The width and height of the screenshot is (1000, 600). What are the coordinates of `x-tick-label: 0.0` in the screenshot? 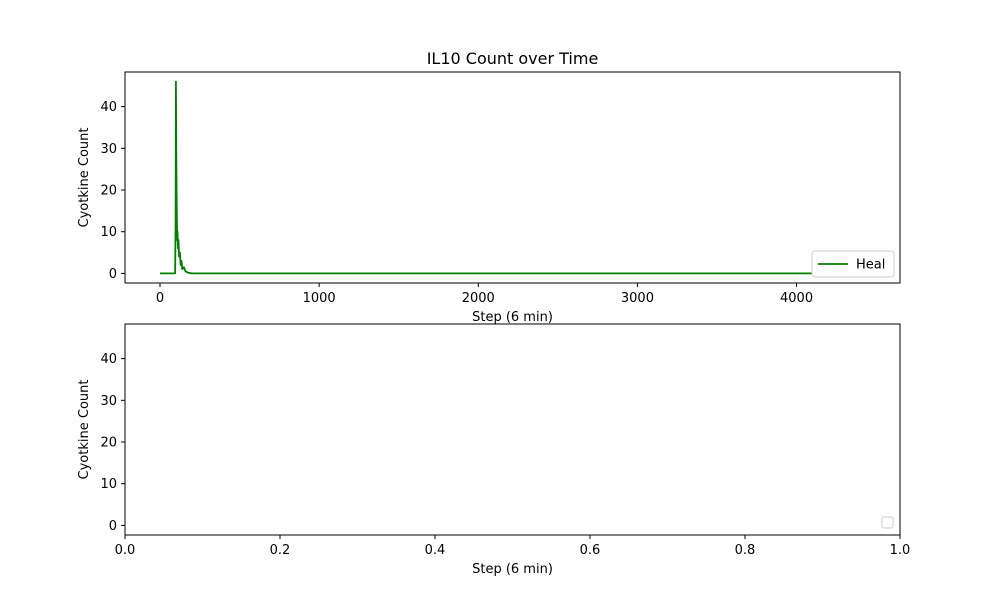 It's located at (125, 550).